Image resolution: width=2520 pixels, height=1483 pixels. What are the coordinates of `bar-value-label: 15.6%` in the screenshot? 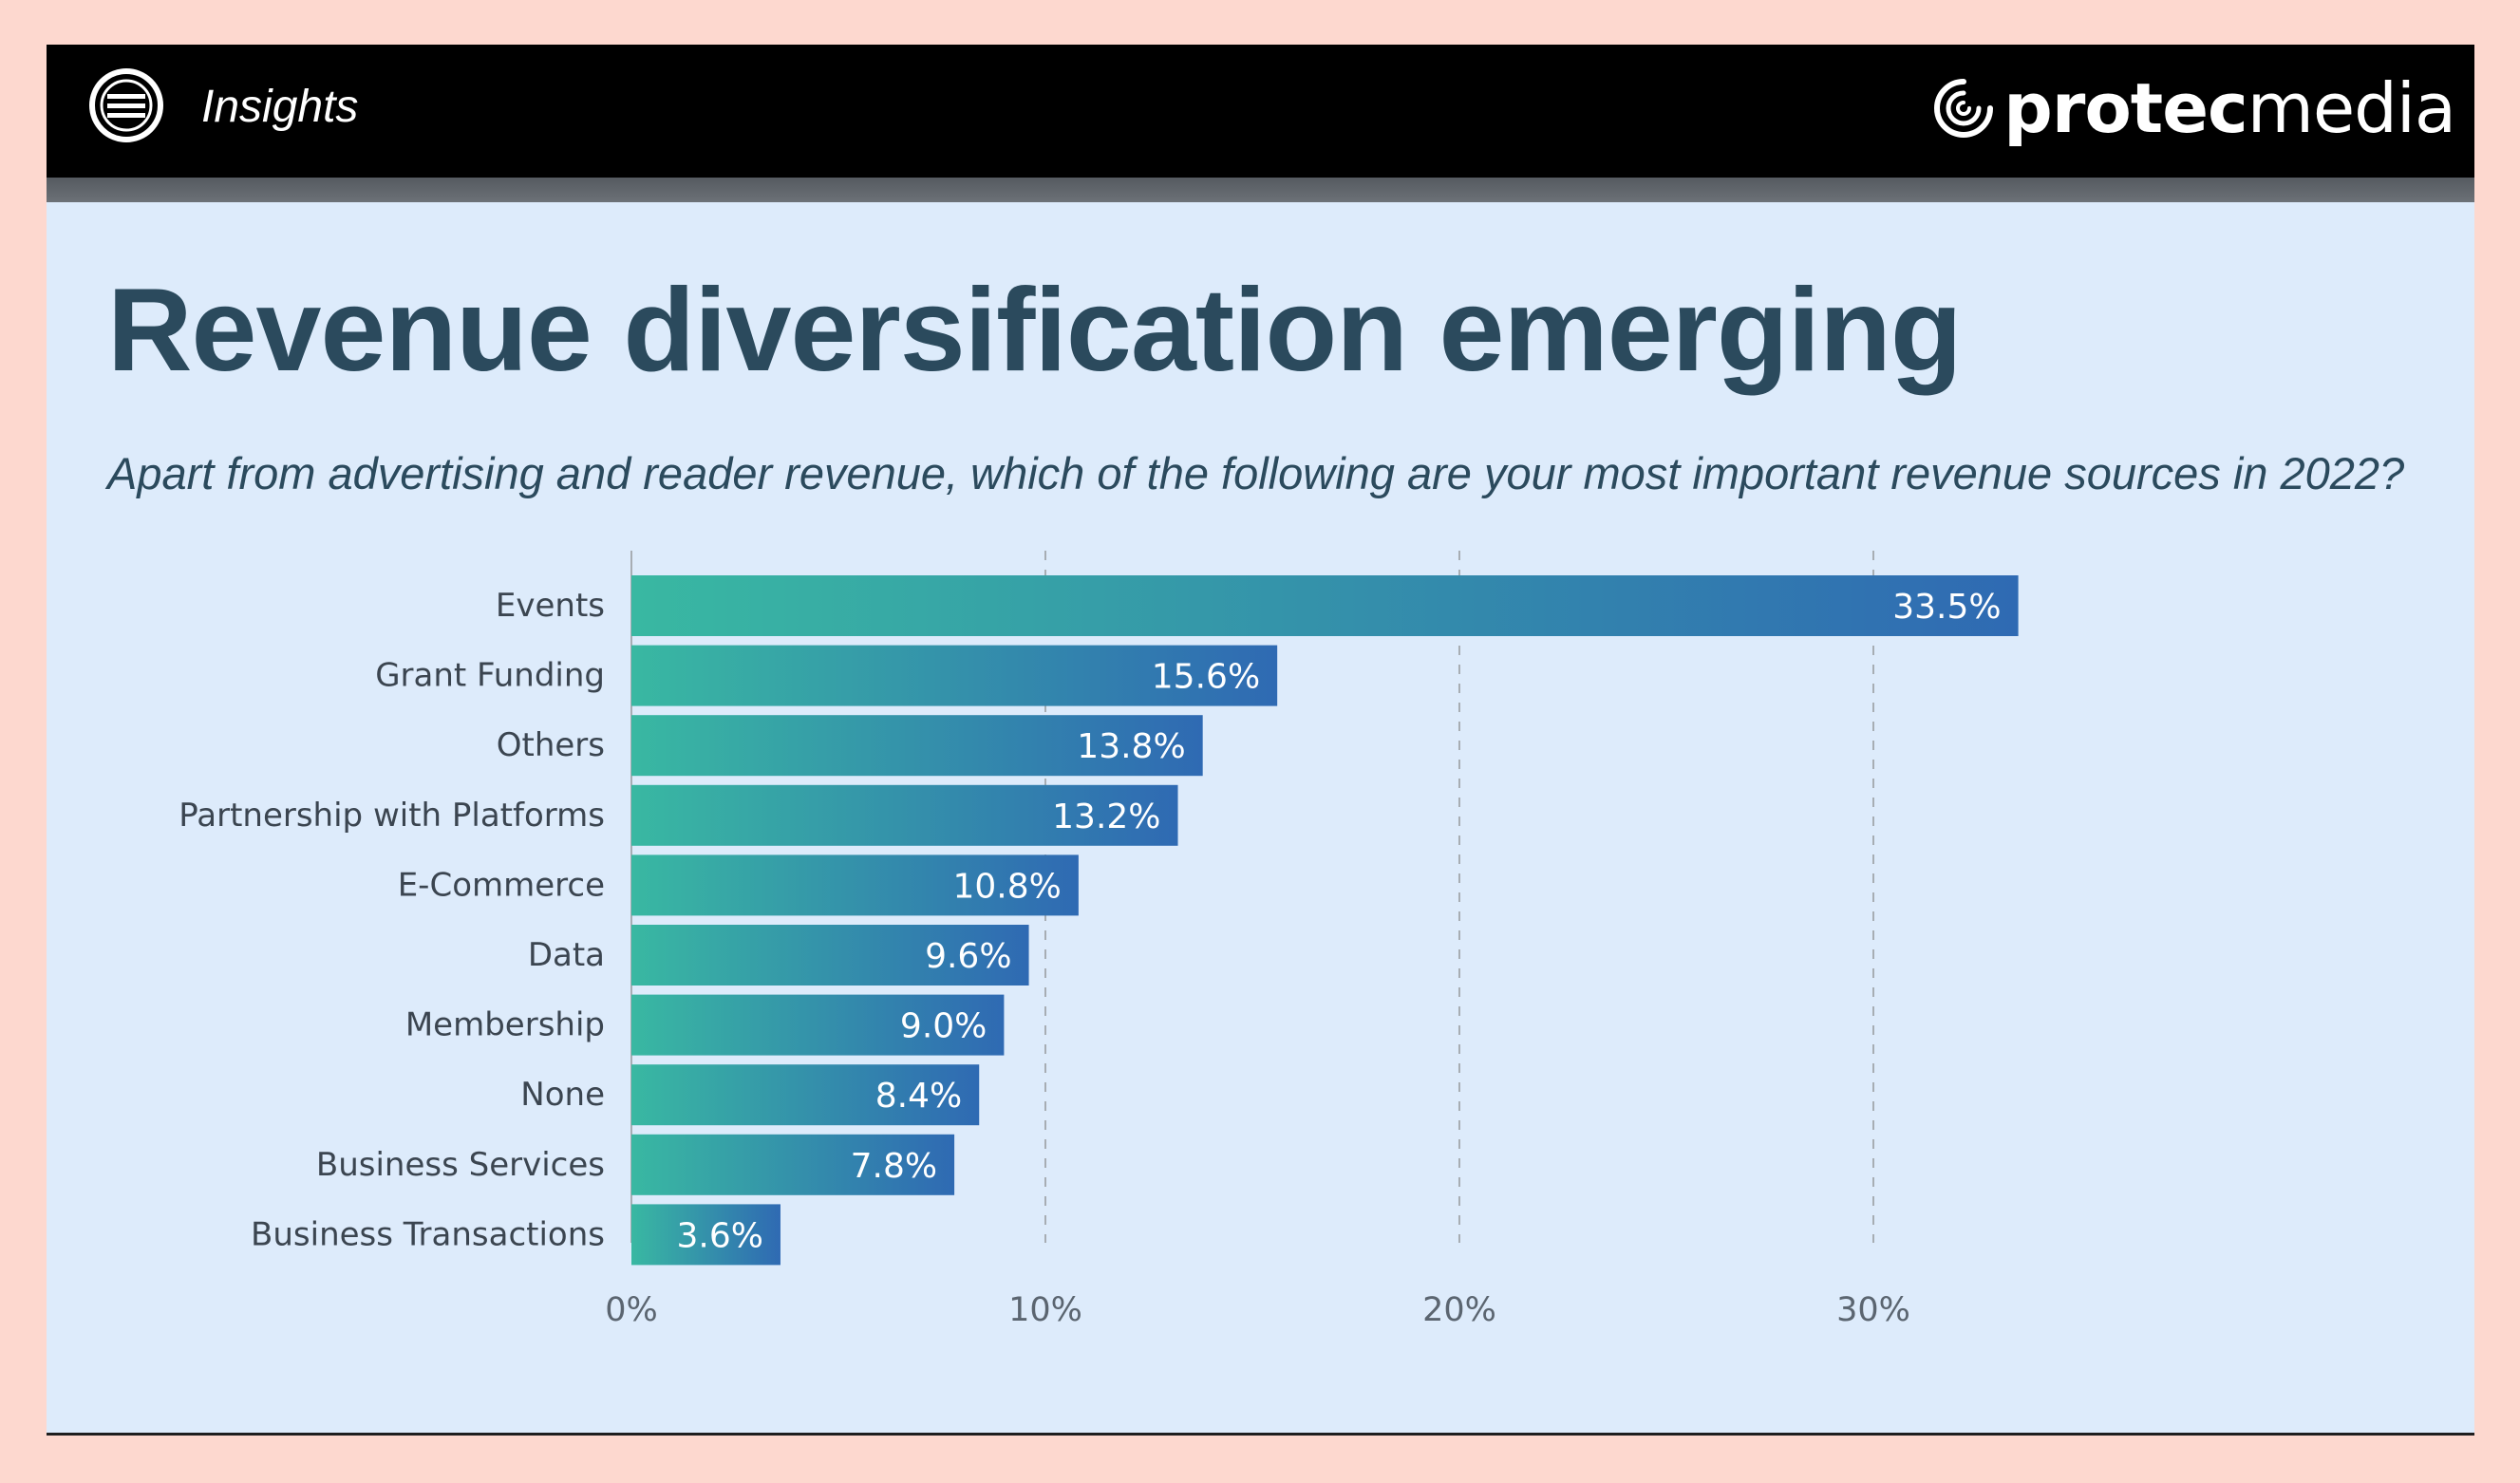 It's located at (1206, 677).